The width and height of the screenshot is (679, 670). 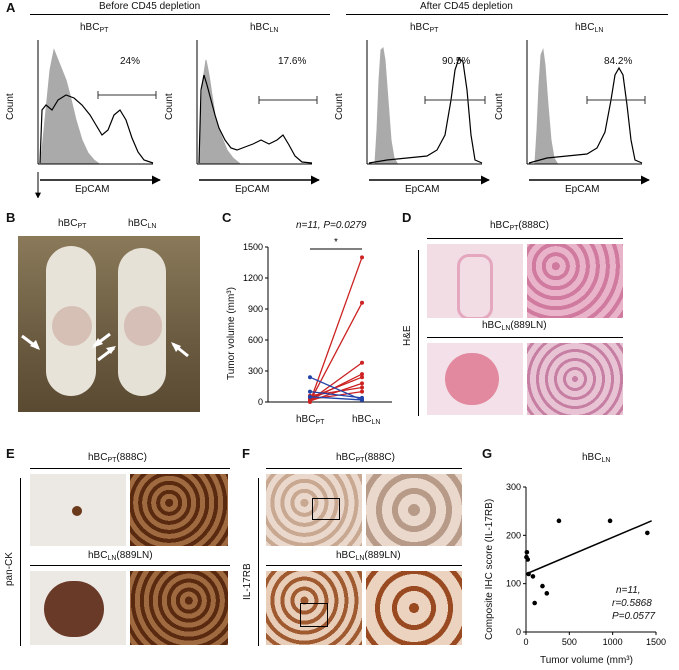 What do you see at coordinates (169, 106) in the screenshot?
I see `facs-ylabel-2: Count` at bounding box center [169, 106].